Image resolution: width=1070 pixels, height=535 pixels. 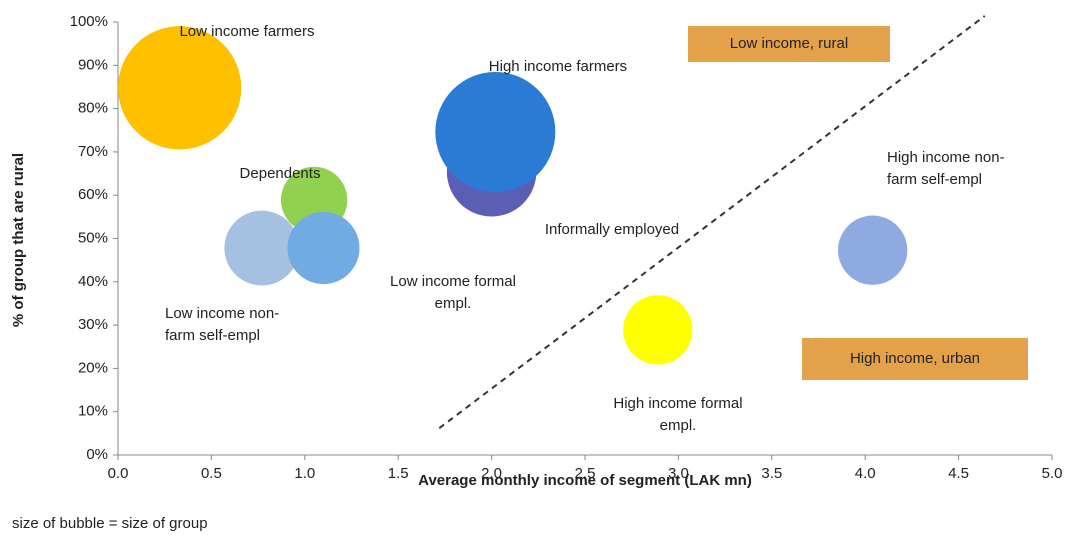 What do you see at coordinates (89, 21) in the screenshot?
I see `y-tick-label: 100%` at bounding box center [89, 21].